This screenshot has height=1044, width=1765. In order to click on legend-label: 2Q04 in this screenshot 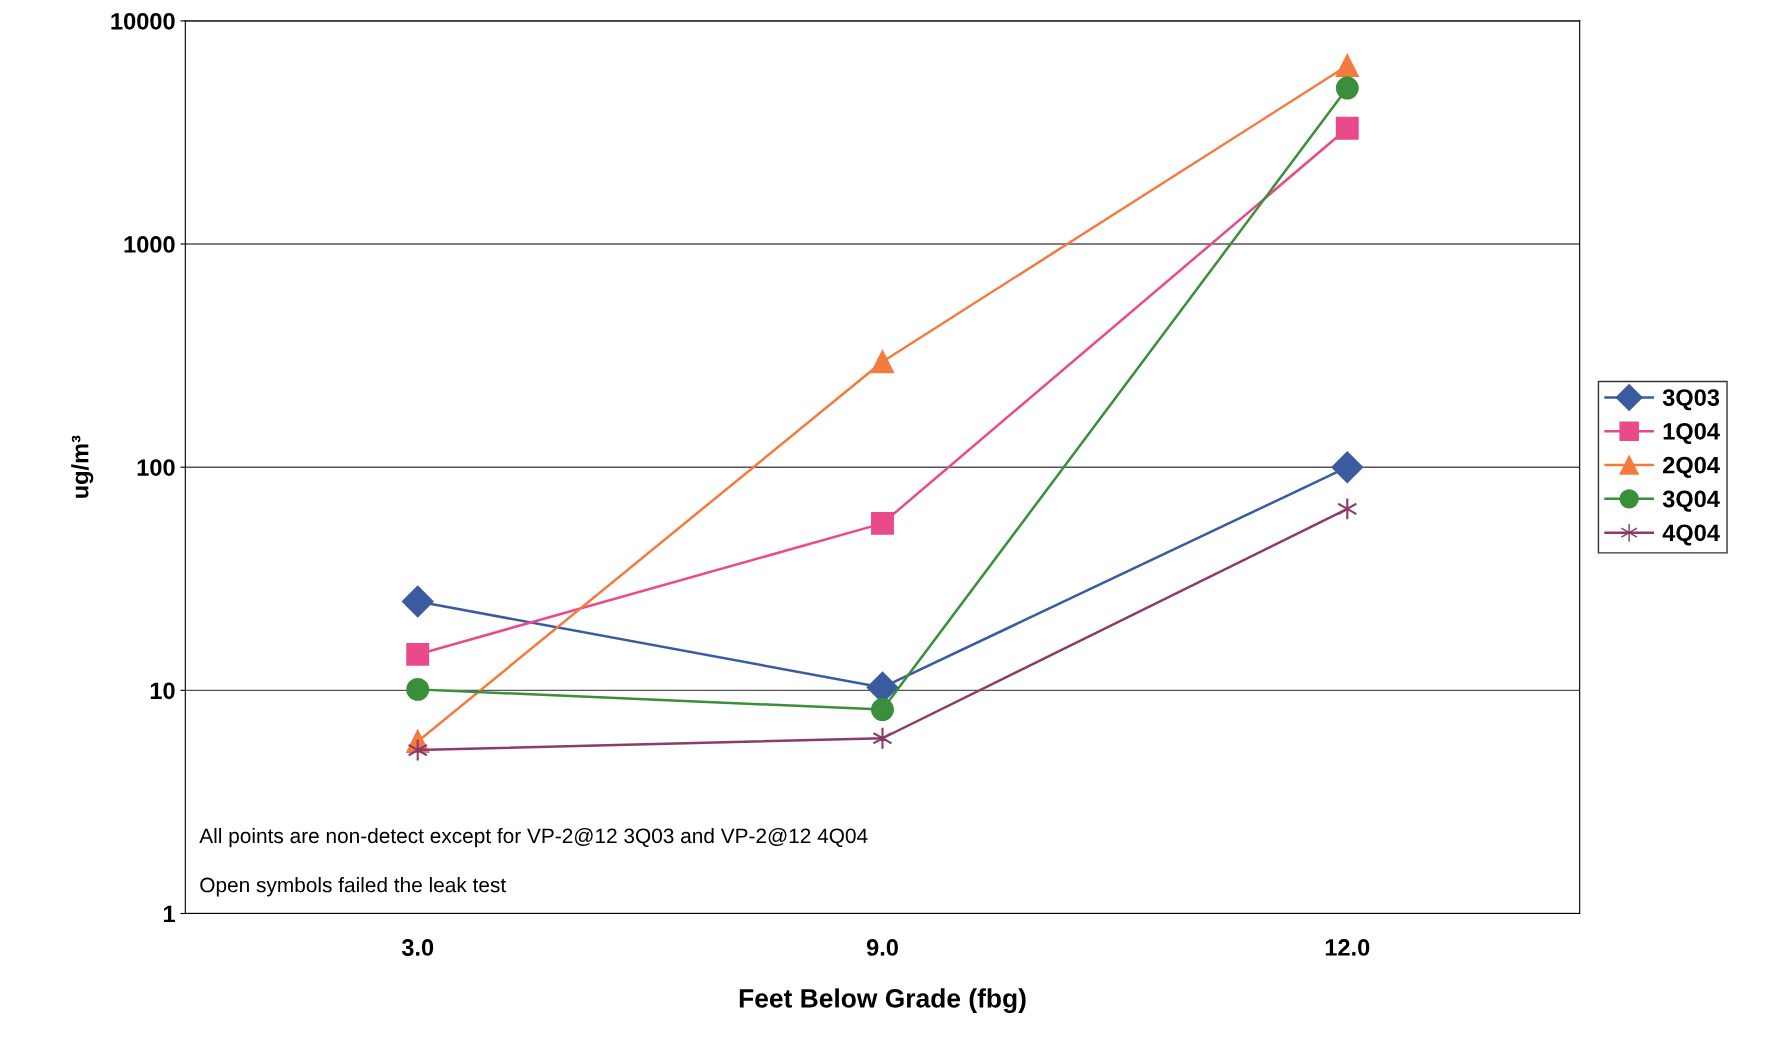, I will do `click(1691, 467)`.